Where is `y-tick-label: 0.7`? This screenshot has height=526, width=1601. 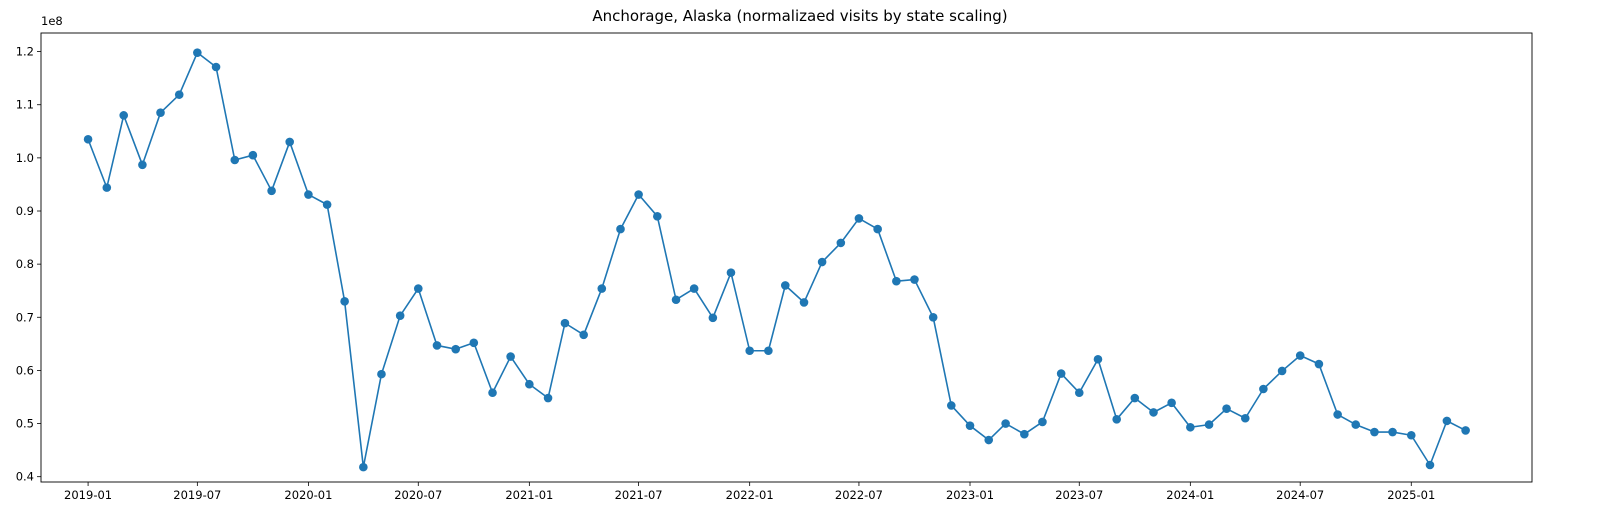 y-tick-label: 0.7 is located at coordinates (25, 317).